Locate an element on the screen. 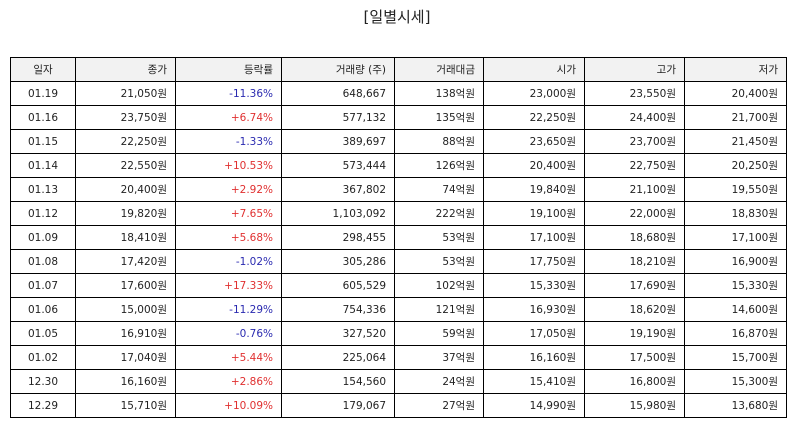  cell-close: 18,410원 is located at coordinates (125, 237).